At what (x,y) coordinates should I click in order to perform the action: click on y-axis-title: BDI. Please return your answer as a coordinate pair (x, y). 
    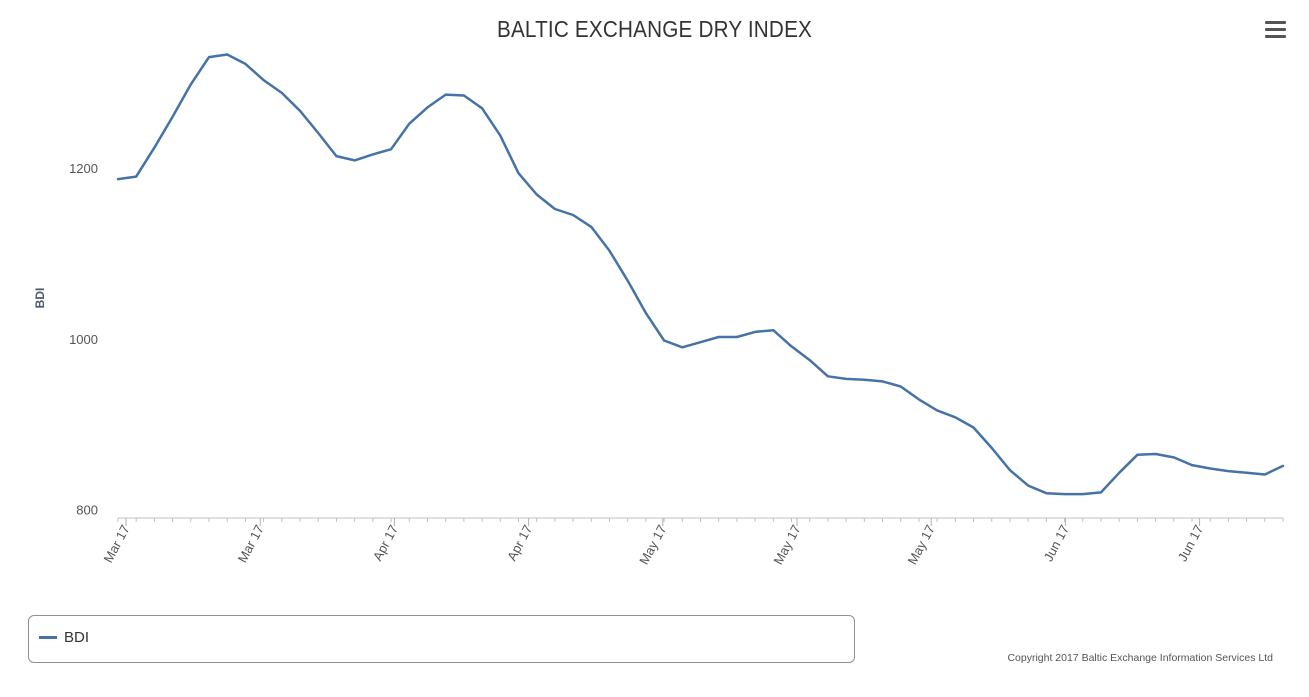
    Looking at the image, I should click on (40, 298).